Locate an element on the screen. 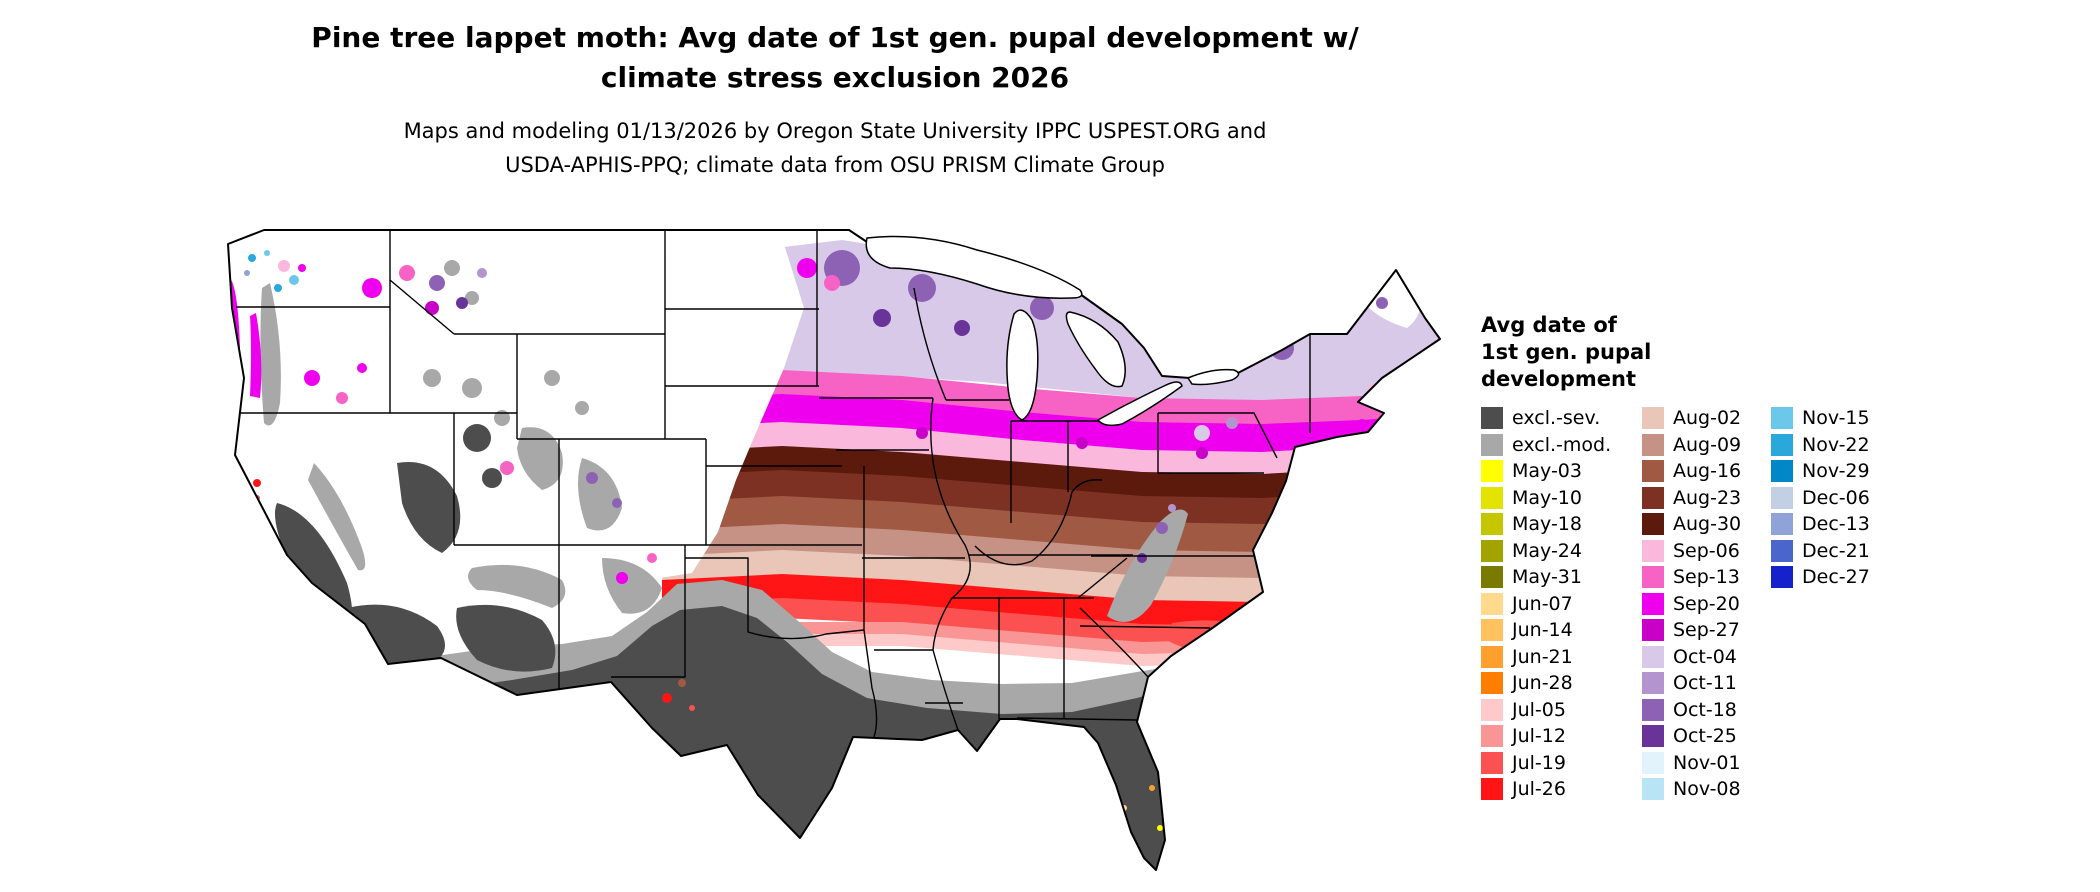  legend-entry: Oct-25 is located at coordinates (1706, 736).